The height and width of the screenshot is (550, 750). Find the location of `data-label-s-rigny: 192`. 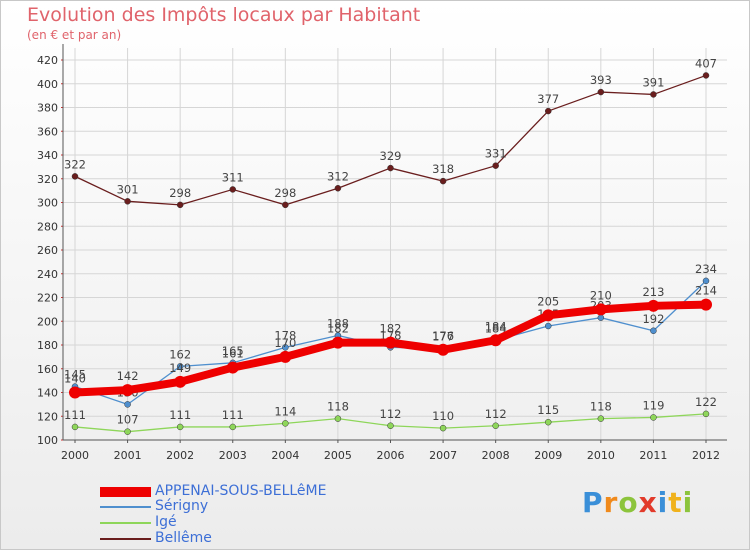

data-label-s-rigny: 192 is located at coordinates (653, 319).